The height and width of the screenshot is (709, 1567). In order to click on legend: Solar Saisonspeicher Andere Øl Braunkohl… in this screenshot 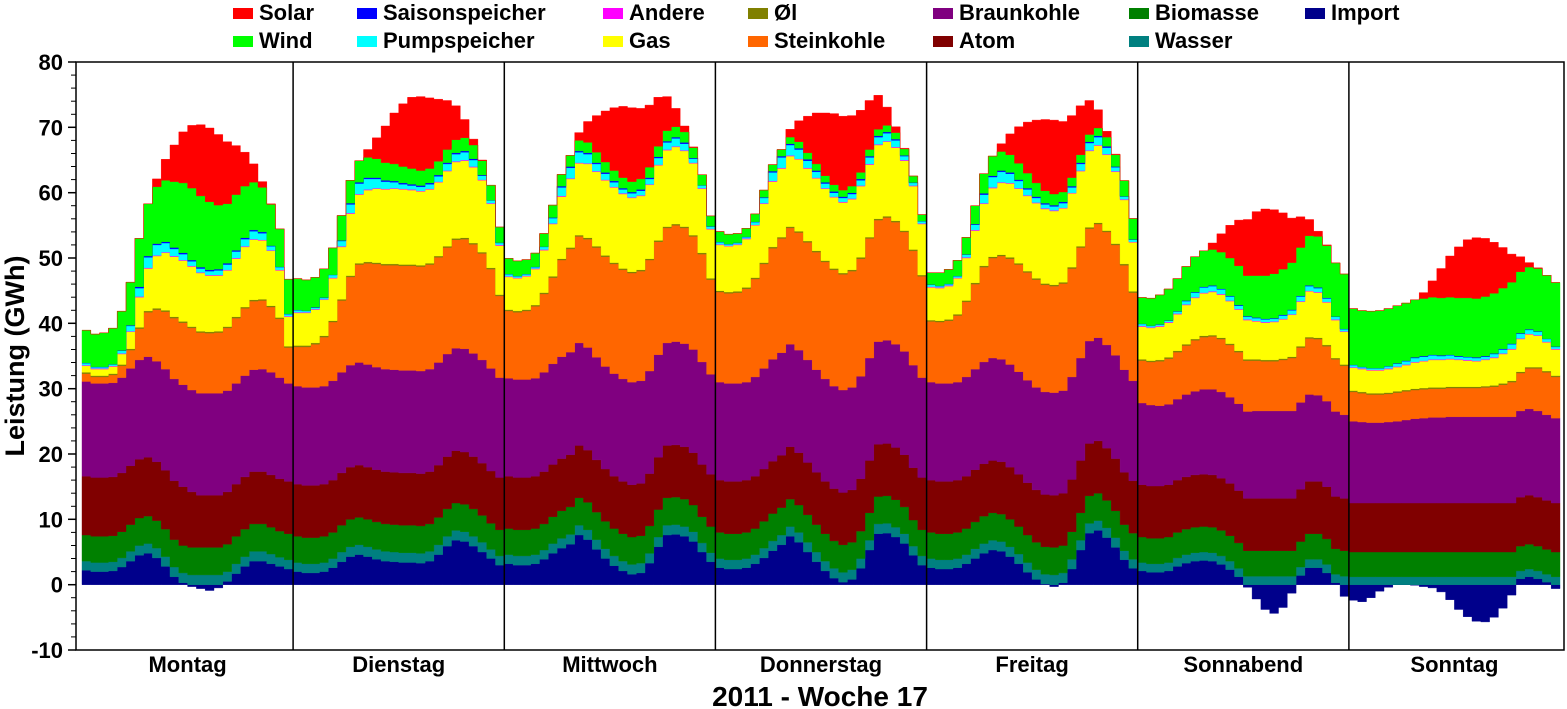, I will do `click(783, 29)`.